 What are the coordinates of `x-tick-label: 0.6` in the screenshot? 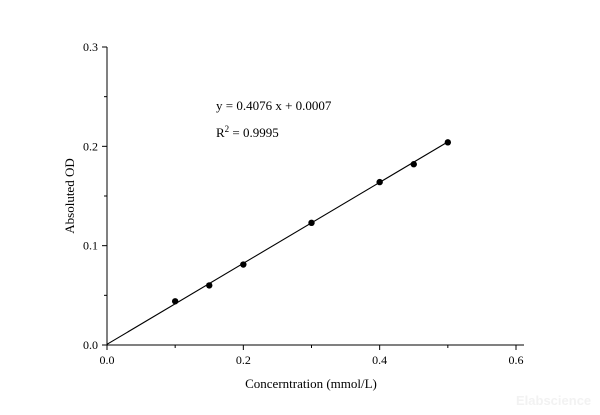 It's located at (516, 360).